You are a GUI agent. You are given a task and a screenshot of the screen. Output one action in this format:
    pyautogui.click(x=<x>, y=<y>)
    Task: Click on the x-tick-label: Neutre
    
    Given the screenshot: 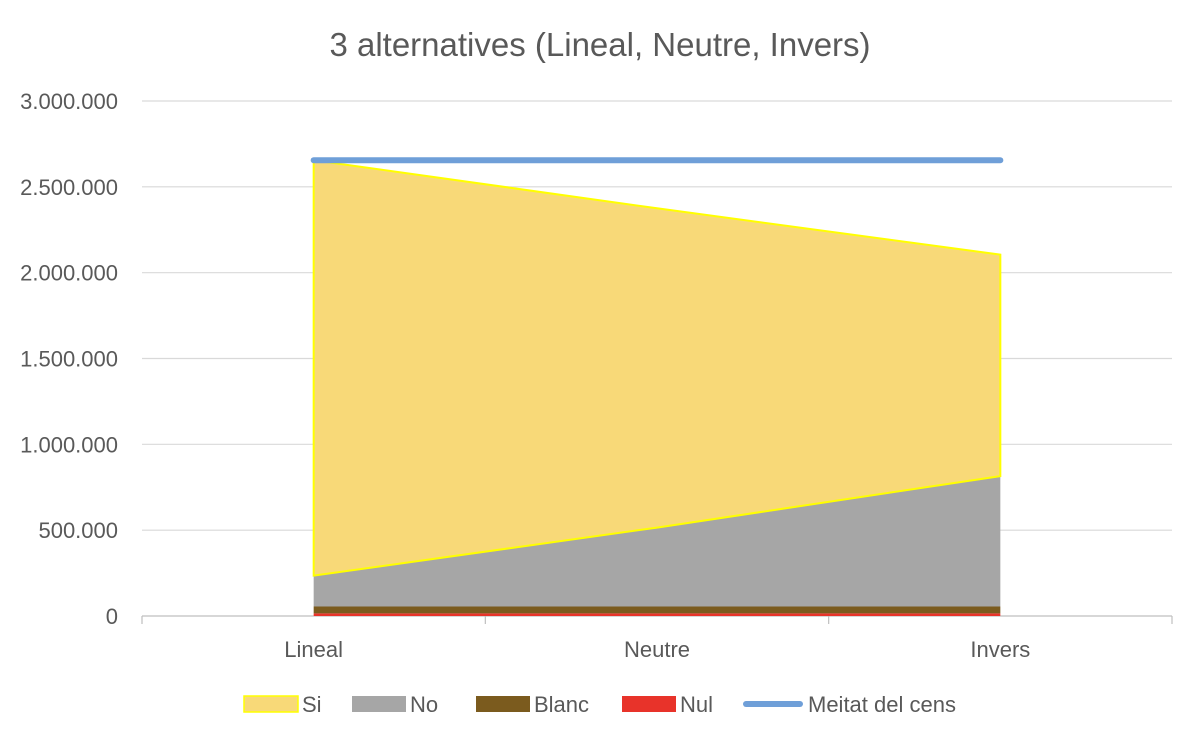 What is the action you would take?
    pyautogui.click(x=657, y=649)
    